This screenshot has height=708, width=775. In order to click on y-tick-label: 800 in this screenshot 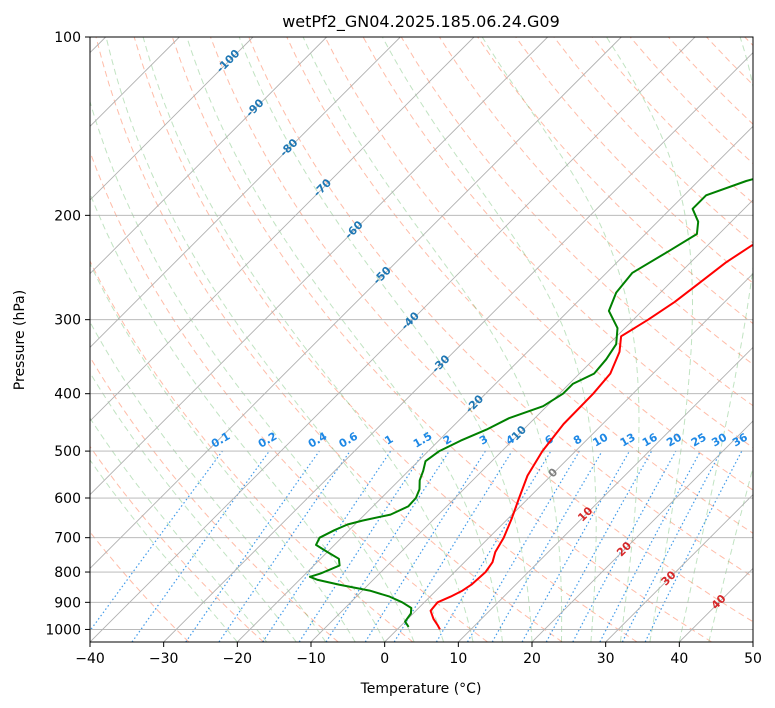, I will do `click(67, 573)`.